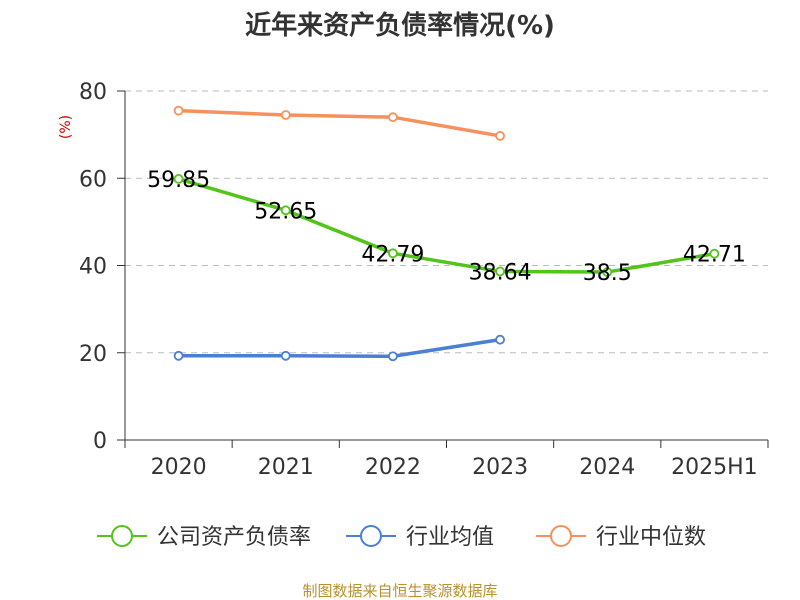 Image resolution: width=800 pixels, height=600 pixels. I want to click on data-label: 38.64, so click(500, 272).